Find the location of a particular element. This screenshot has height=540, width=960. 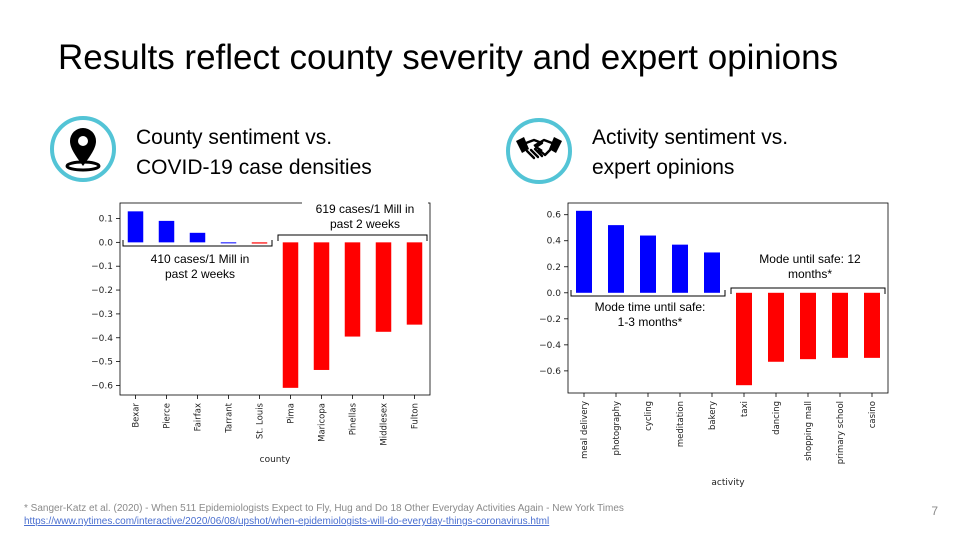

handshake-icon is located at coordinates (539, 148).